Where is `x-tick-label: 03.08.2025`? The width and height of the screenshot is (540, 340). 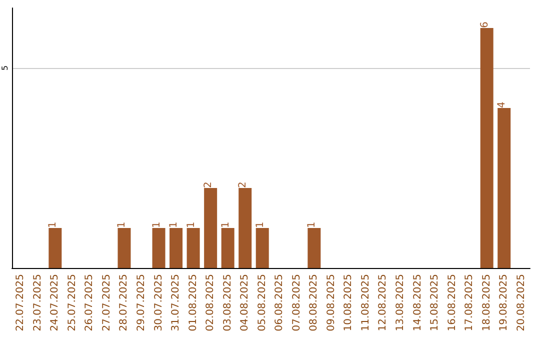
x-tick-label: 03.08.2025 is located at coordinates (228, 303).